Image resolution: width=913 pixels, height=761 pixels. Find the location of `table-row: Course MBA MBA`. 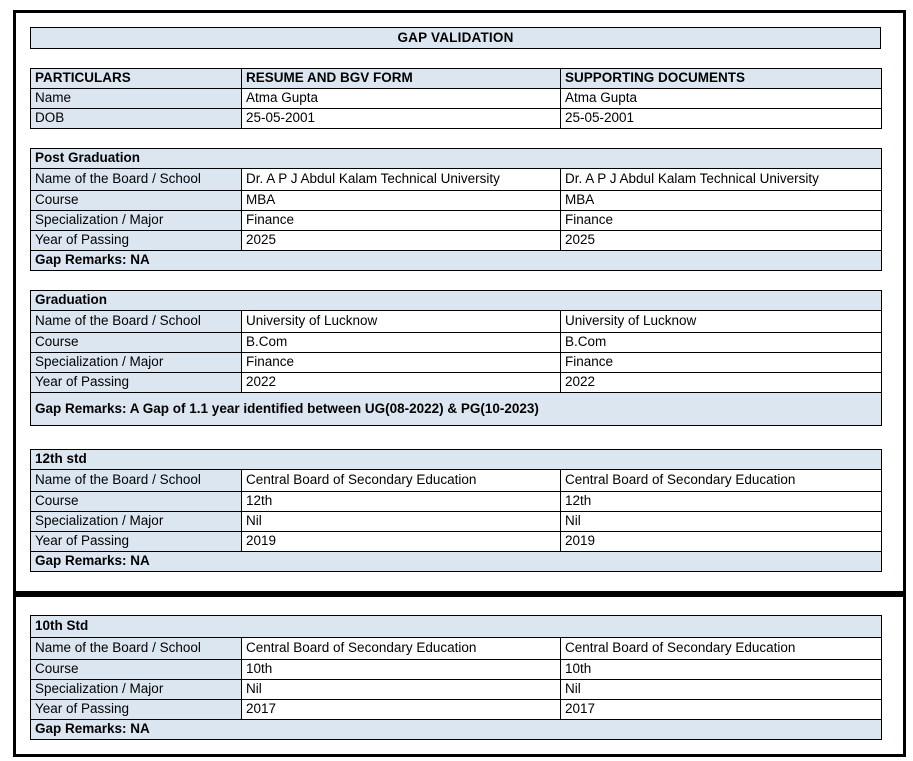

table-row: Course MBA MBA is located at coordinates (456, 200).